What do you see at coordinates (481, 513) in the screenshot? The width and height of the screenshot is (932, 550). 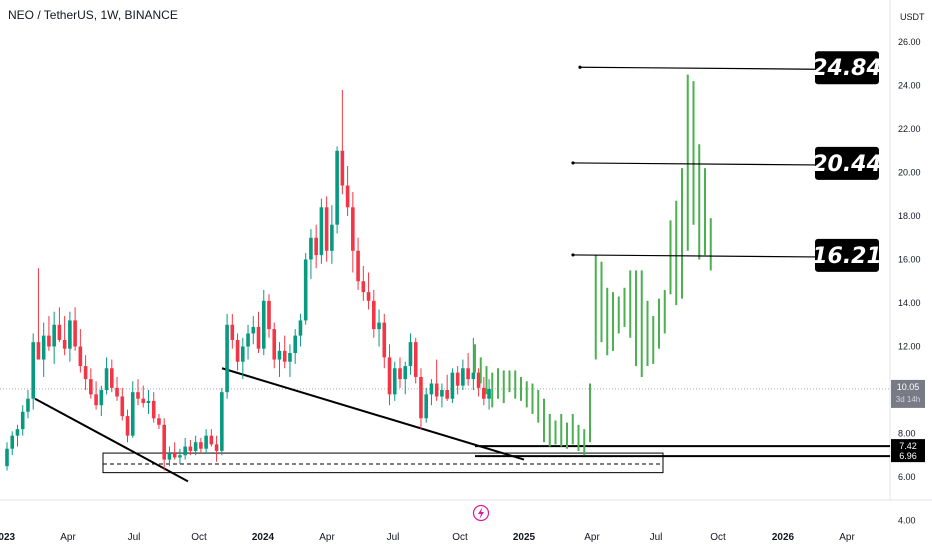 I see `lightning-icon` at bounding box center [481, 513].